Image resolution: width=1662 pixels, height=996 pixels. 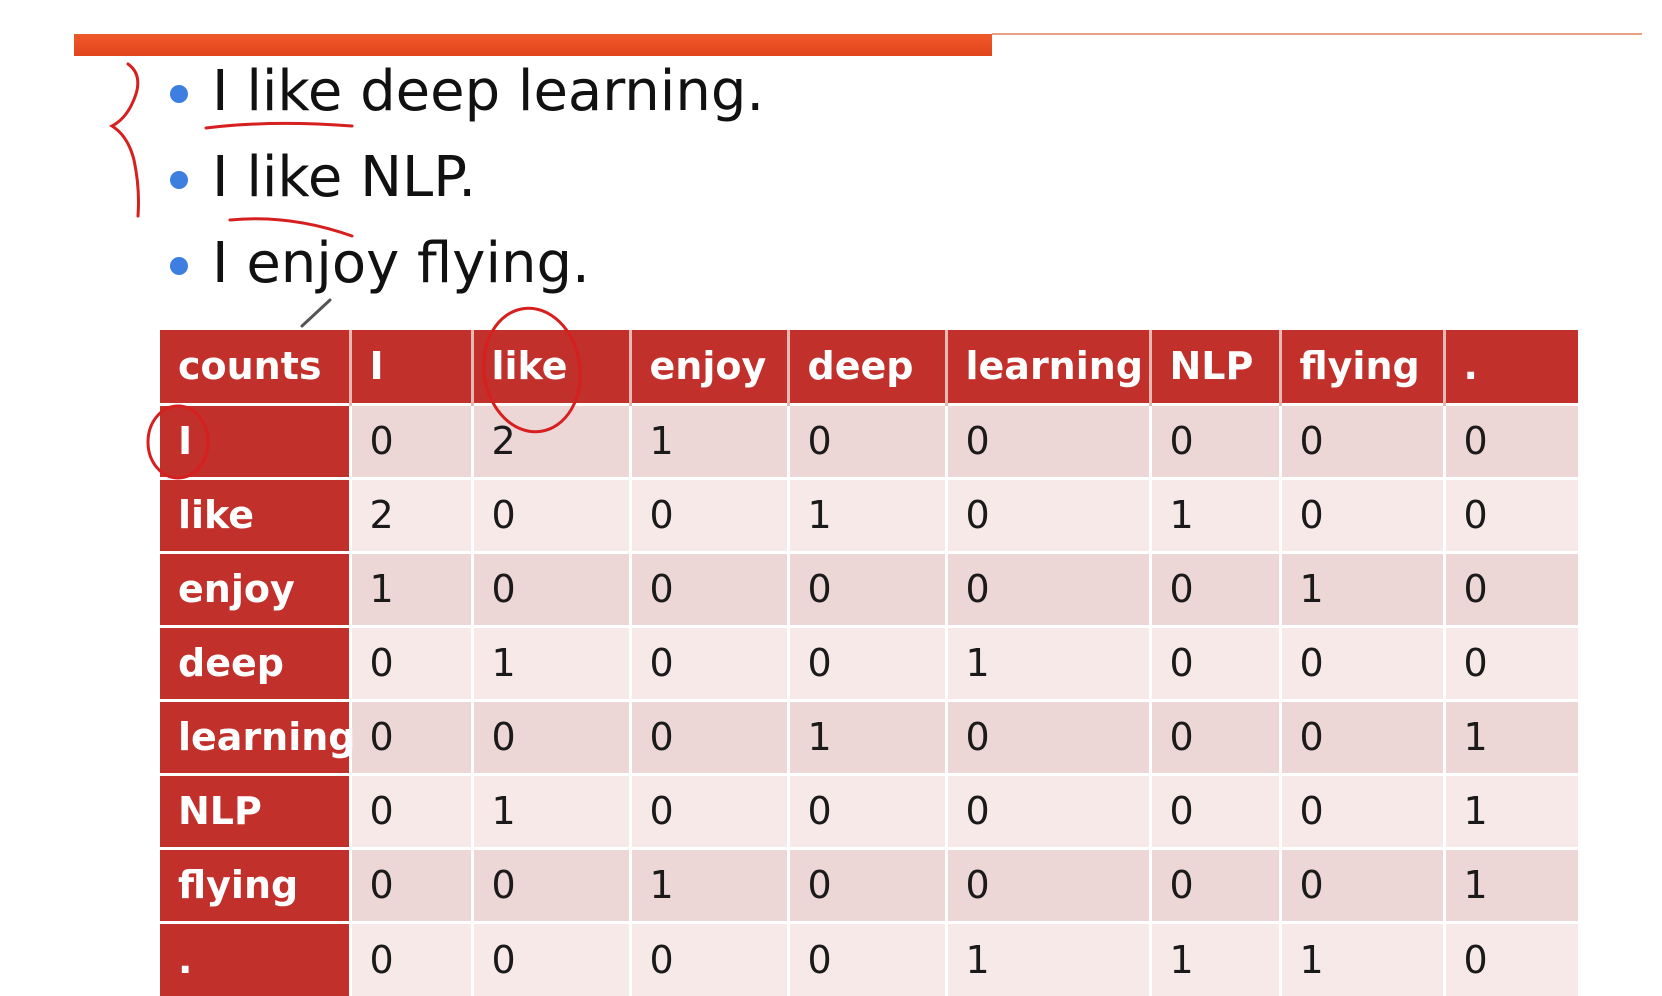 What do you see at coordinates (255, 662) in the screenshot?
I see `row-header: deep` at bounding box center [255, 662].